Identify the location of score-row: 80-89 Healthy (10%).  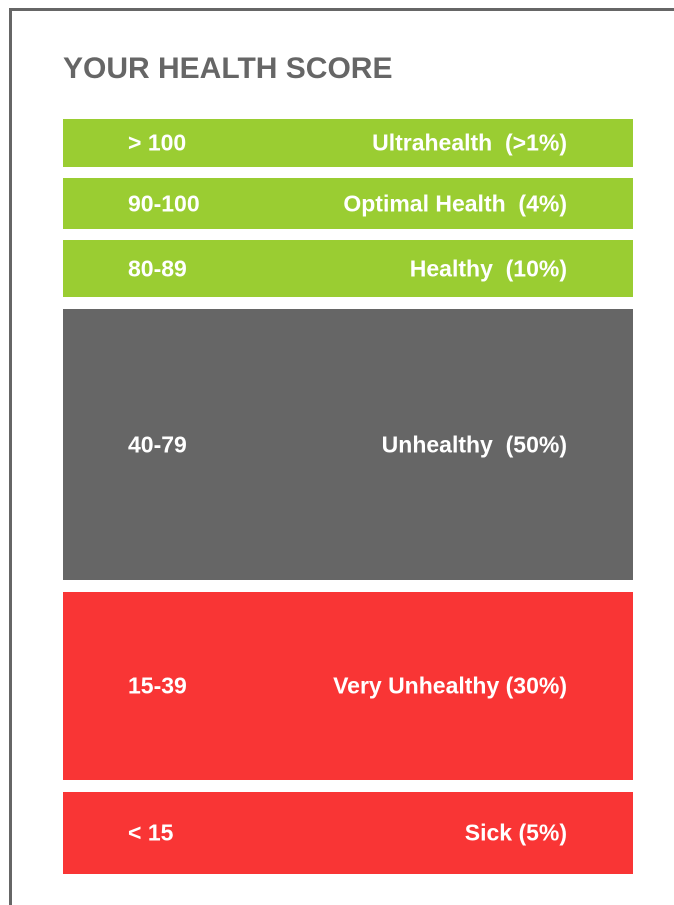
(348, 268).